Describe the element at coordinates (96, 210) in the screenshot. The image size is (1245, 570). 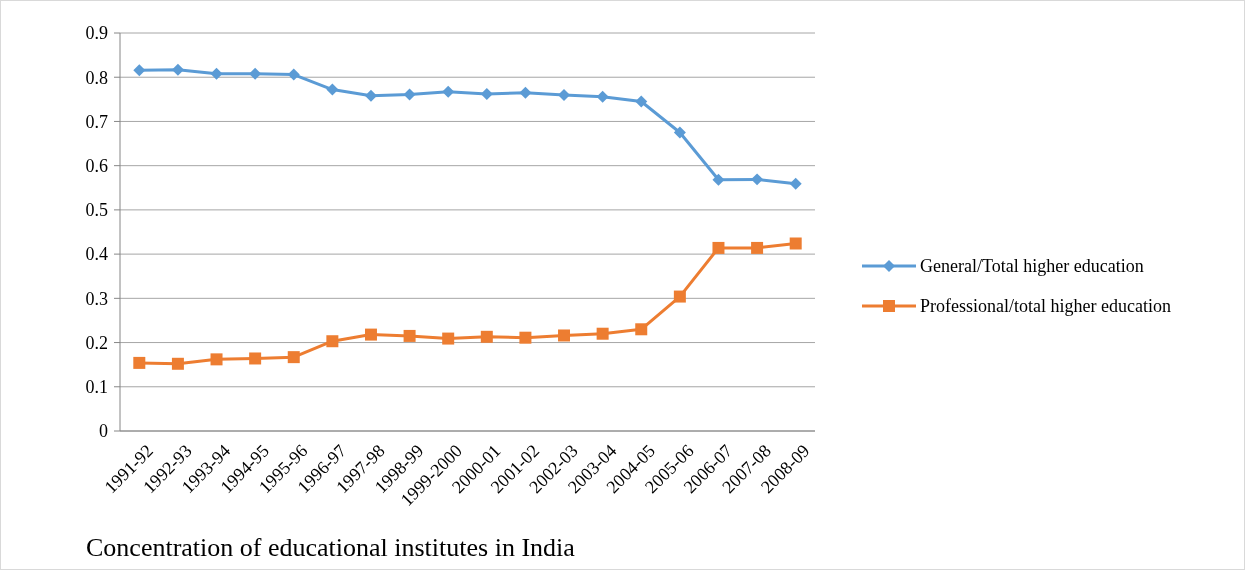
I see `y-tick-label: 0.5` at that location.